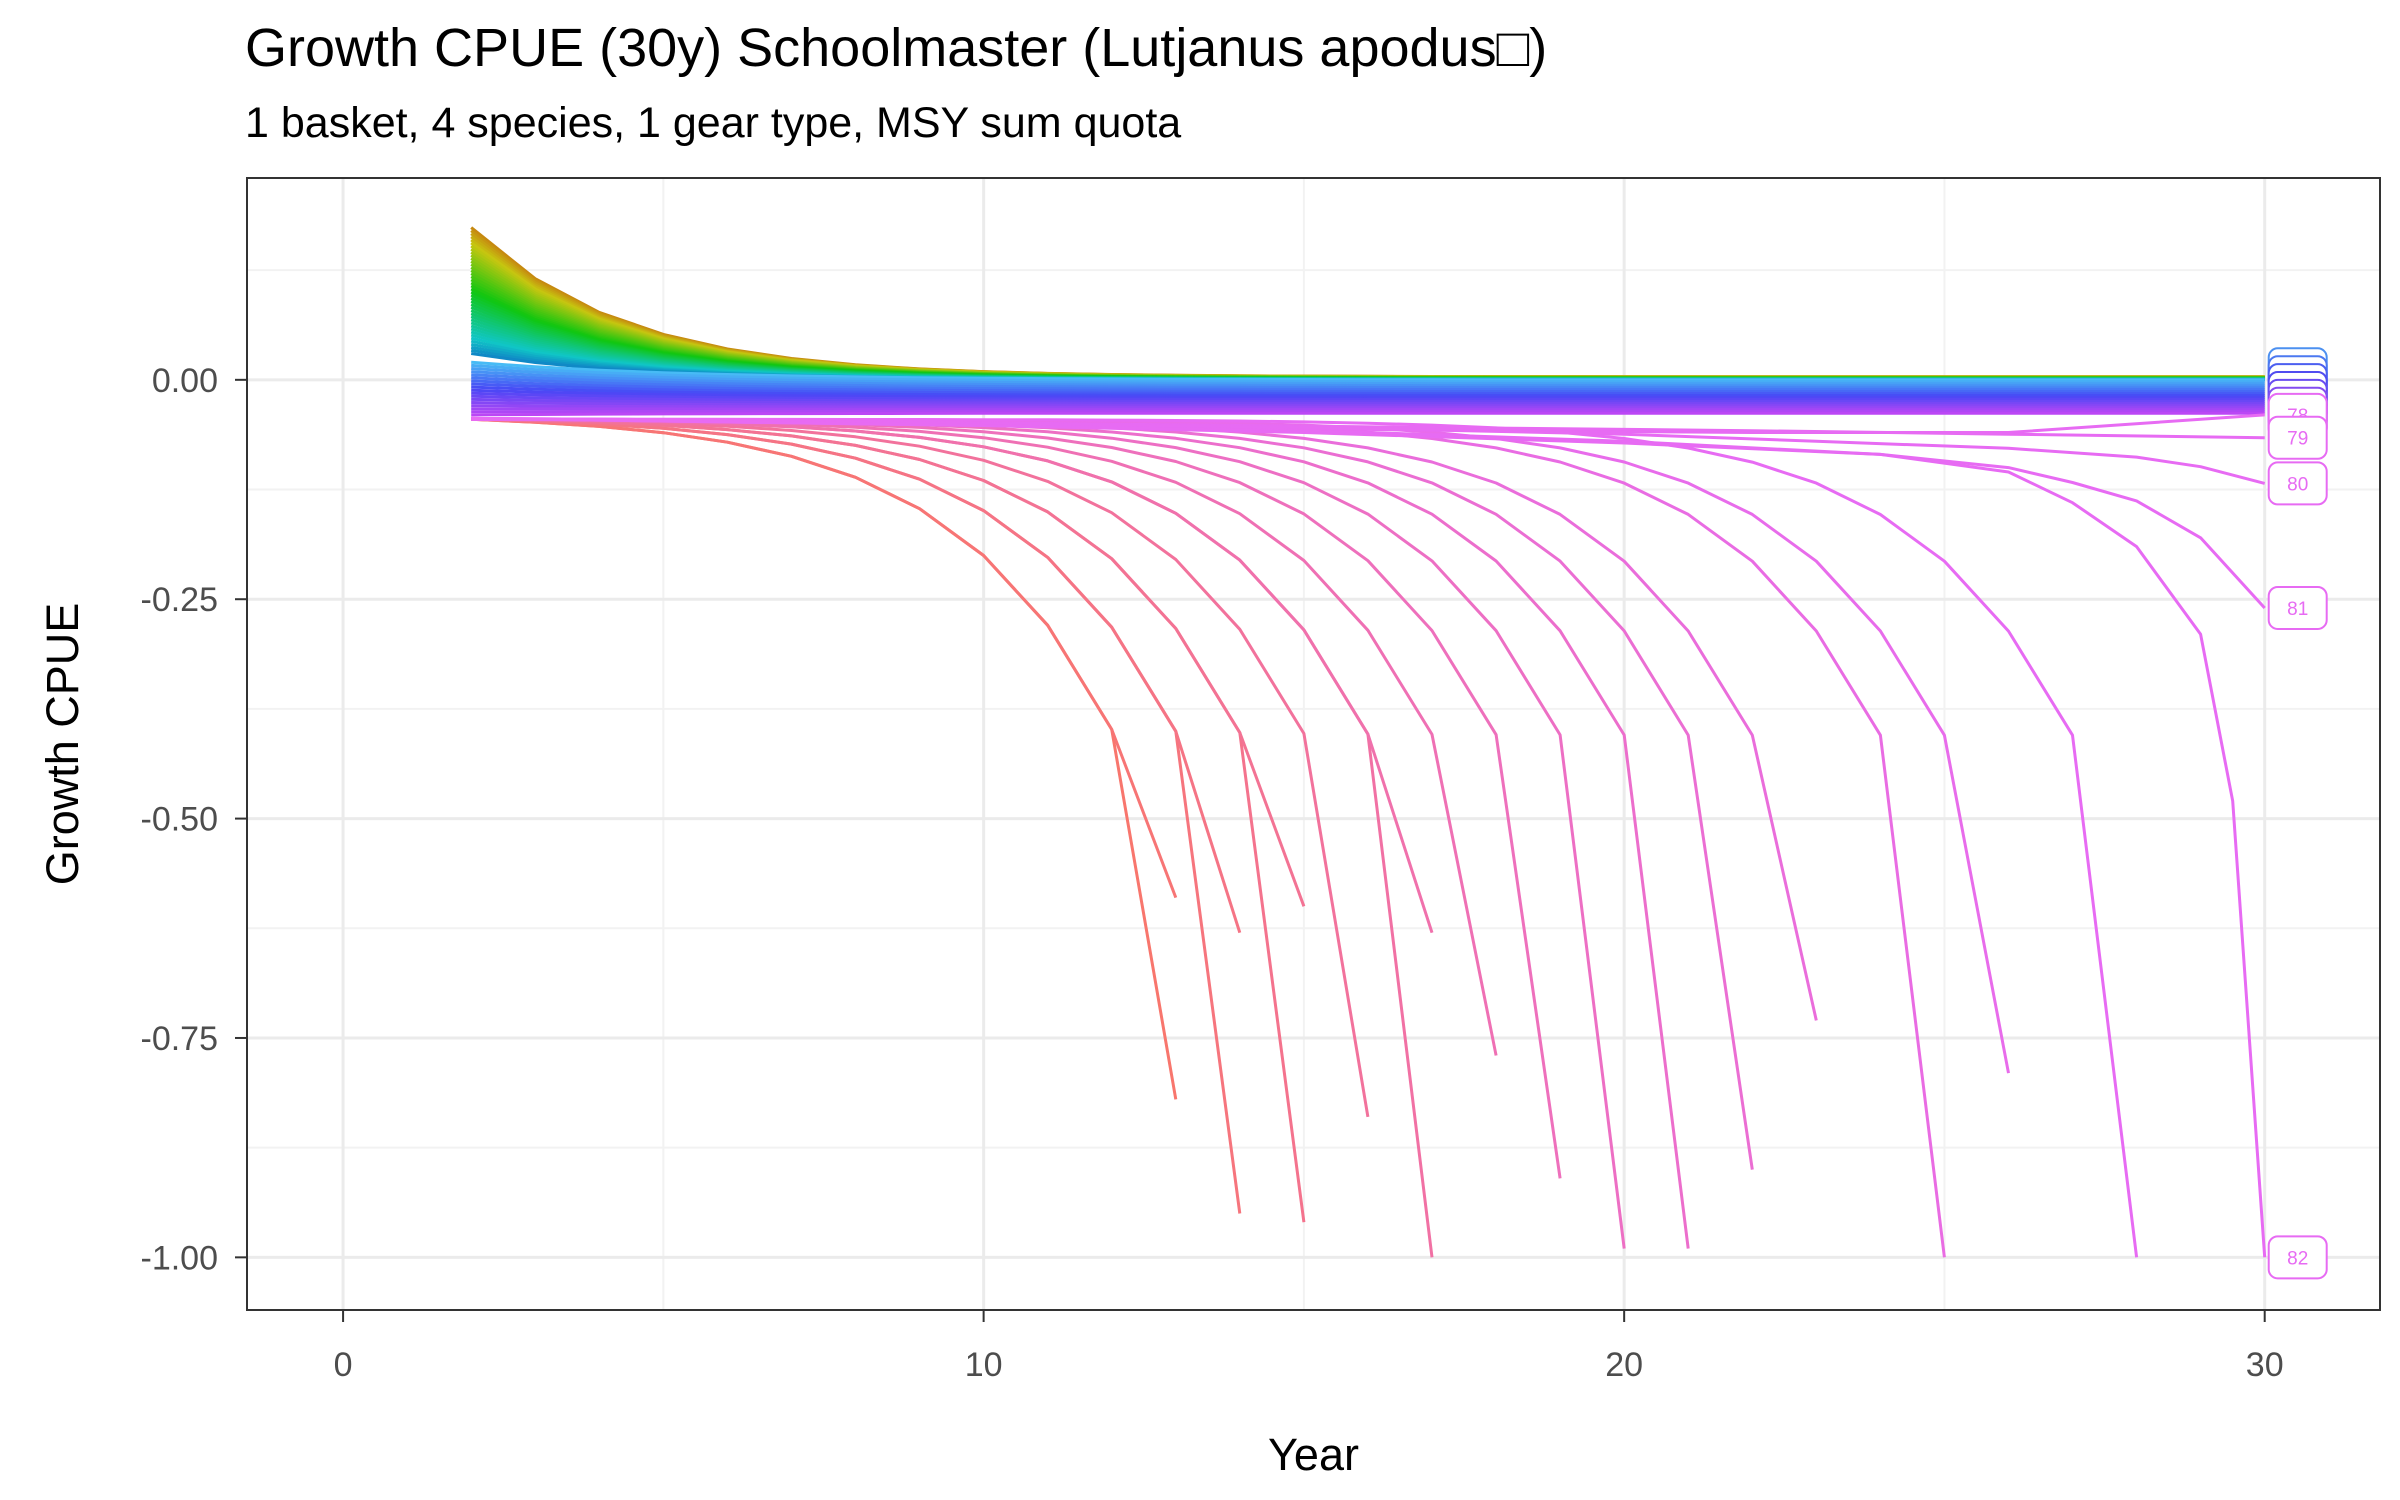 This screenshot has width=2400, height=1500. What do you see at coordinates (180, 600) in the screenshot?
I see `y-tick-label: -0.25` at bounding box center [180, 600].